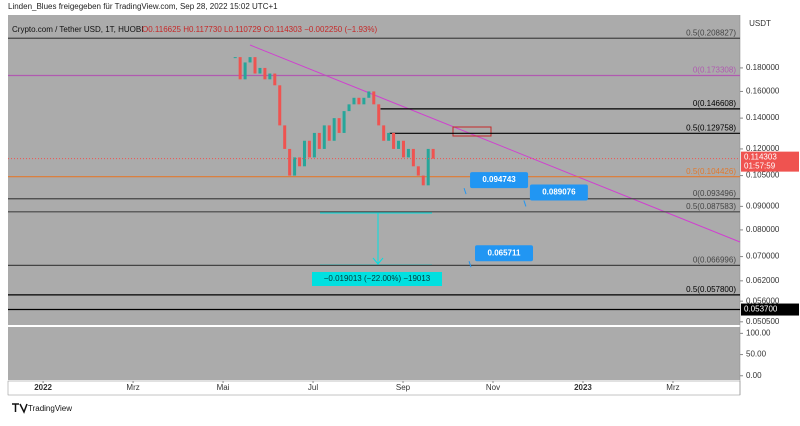 This screenshot has height=426, width=800. What do you see at coordinates (711, 127) in the screenshot?
I see `level-label: 0.5(0.129758)` at bounding box center [711, 127].